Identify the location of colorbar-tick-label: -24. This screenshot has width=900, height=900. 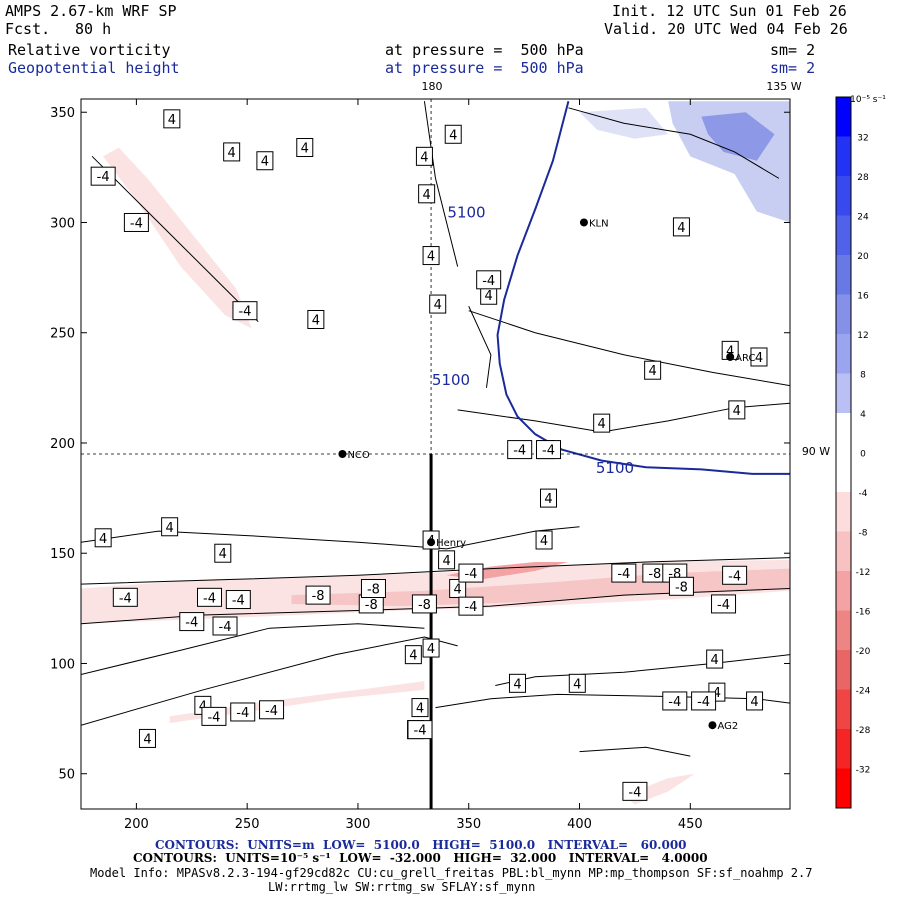
(863, 692).